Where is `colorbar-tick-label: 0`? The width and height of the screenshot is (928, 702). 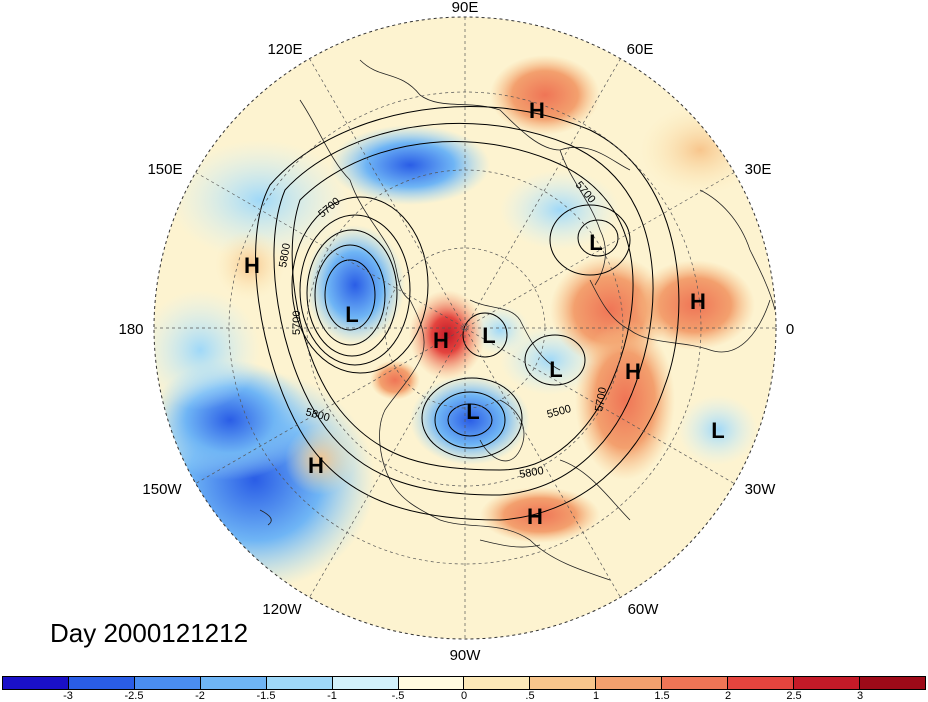 colorbar-tick-label: 0 is located at coordinates (464, 696).